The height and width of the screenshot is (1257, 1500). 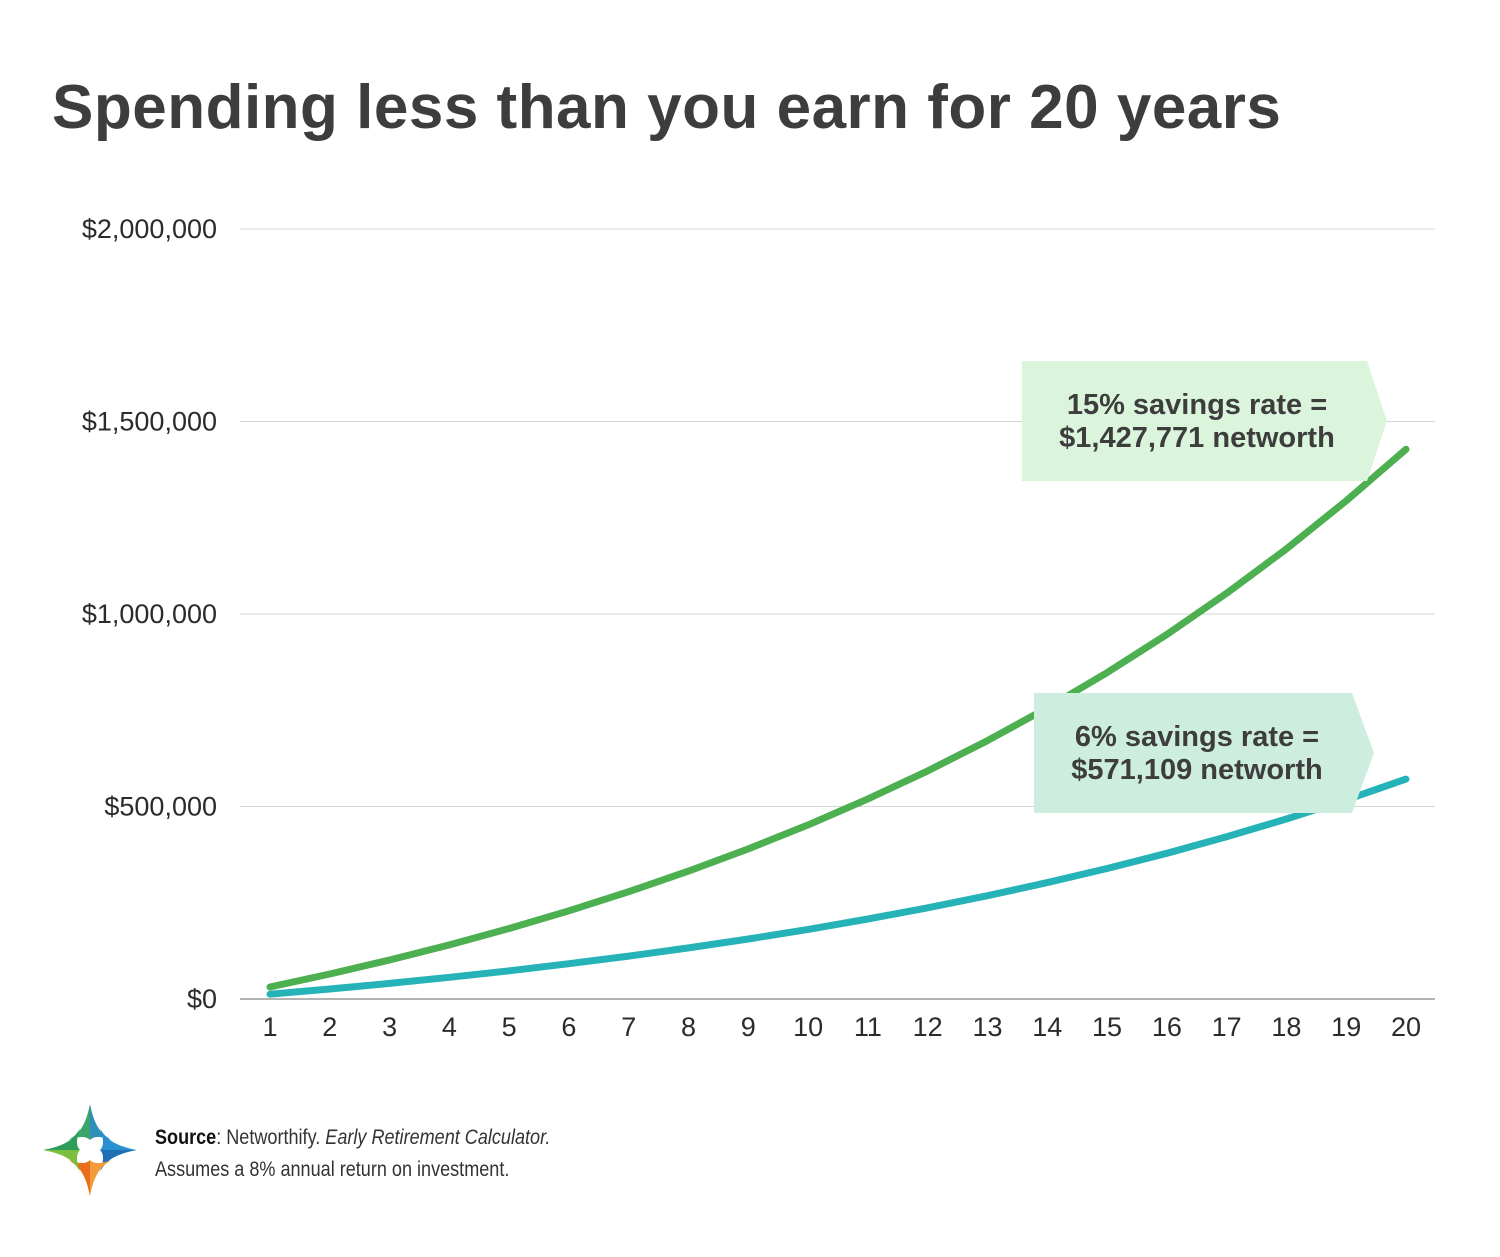 I want to click on callout-15pct: 15% savings rate =$1,427,771 networth, so click(x=1204, y=421).